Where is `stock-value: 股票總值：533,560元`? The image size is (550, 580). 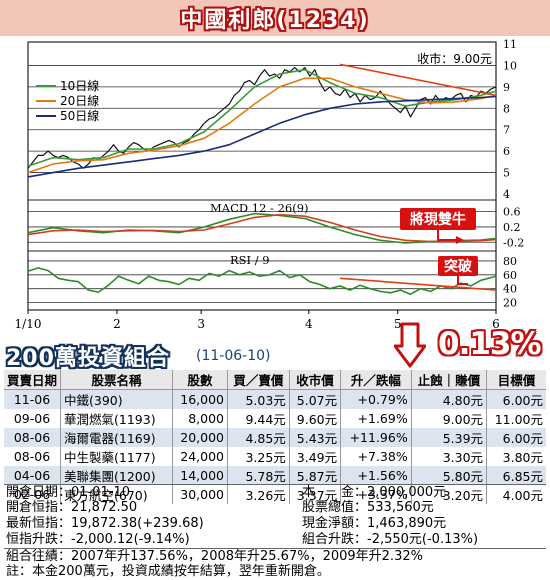 stock-value: 股票總值：533,560元 is located at coordinates (368, 507).